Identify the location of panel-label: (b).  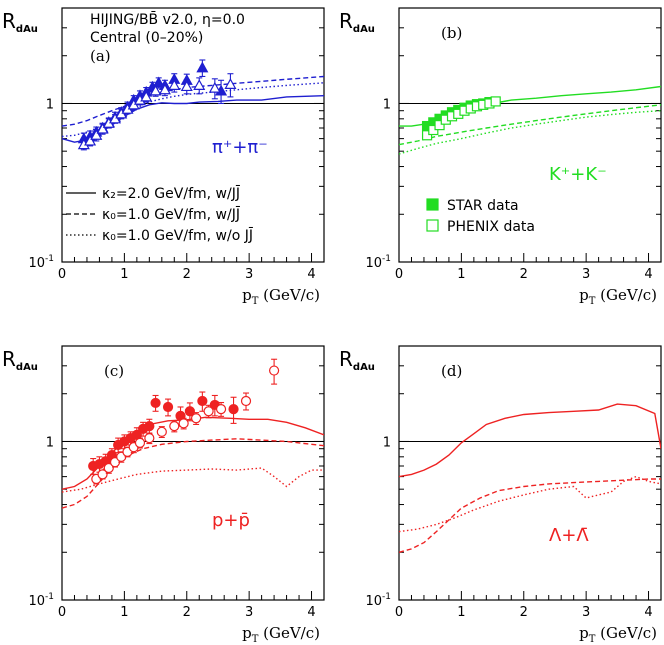
(451, 33).